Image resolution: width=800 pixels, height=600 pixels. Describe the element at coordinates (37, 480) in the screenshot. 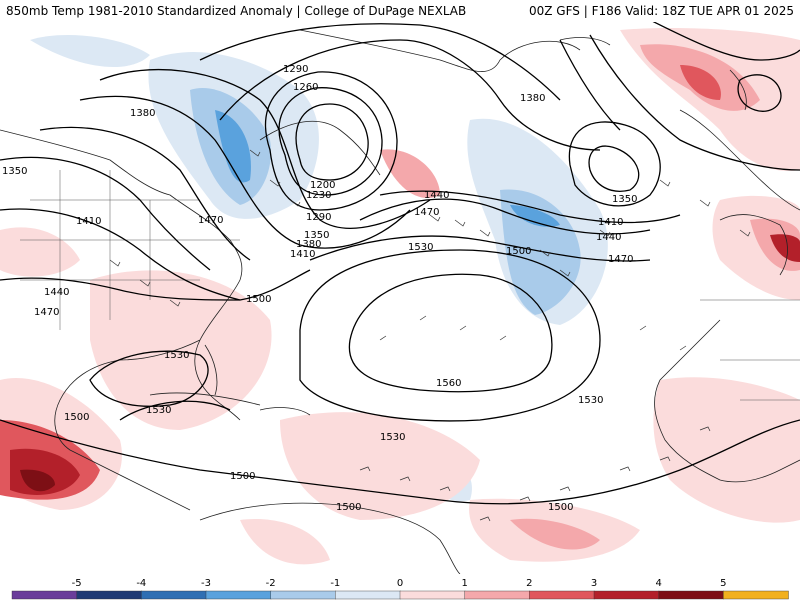

I see `pos-anomaly-mexico-core3` at that location.